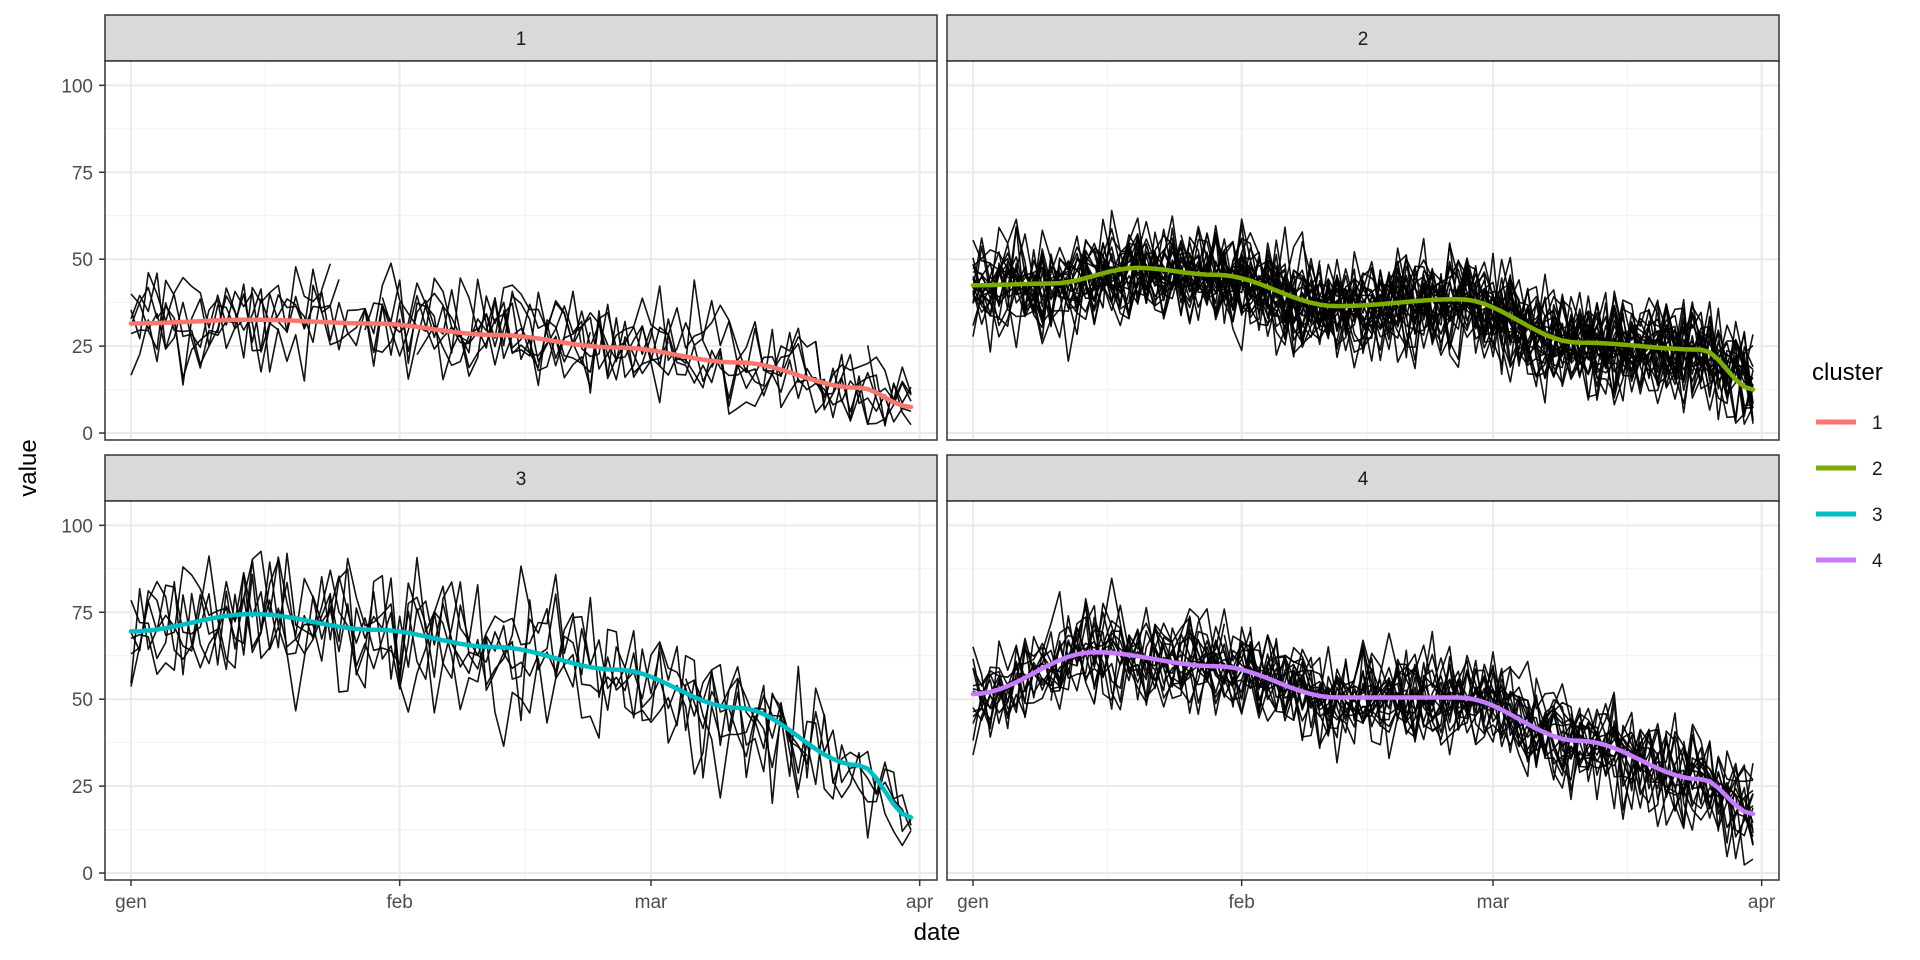 This screenshot has width=1920, height=960. Describe the element at coordinates (28, 467) in the screenshot. I see `y-axis-title: value` at that location.